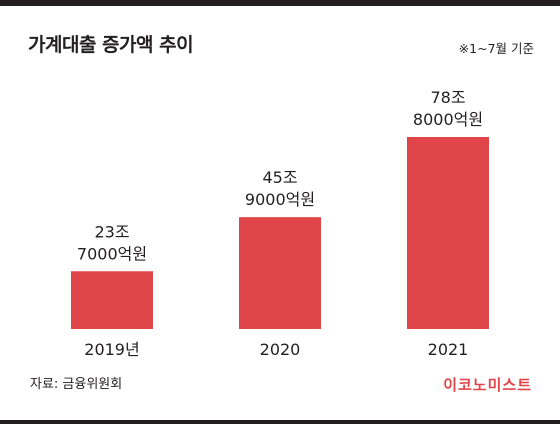  Describe the element at coordinates (448, 349) in the screenshot. I see `category-label-2: 2021` at that location.